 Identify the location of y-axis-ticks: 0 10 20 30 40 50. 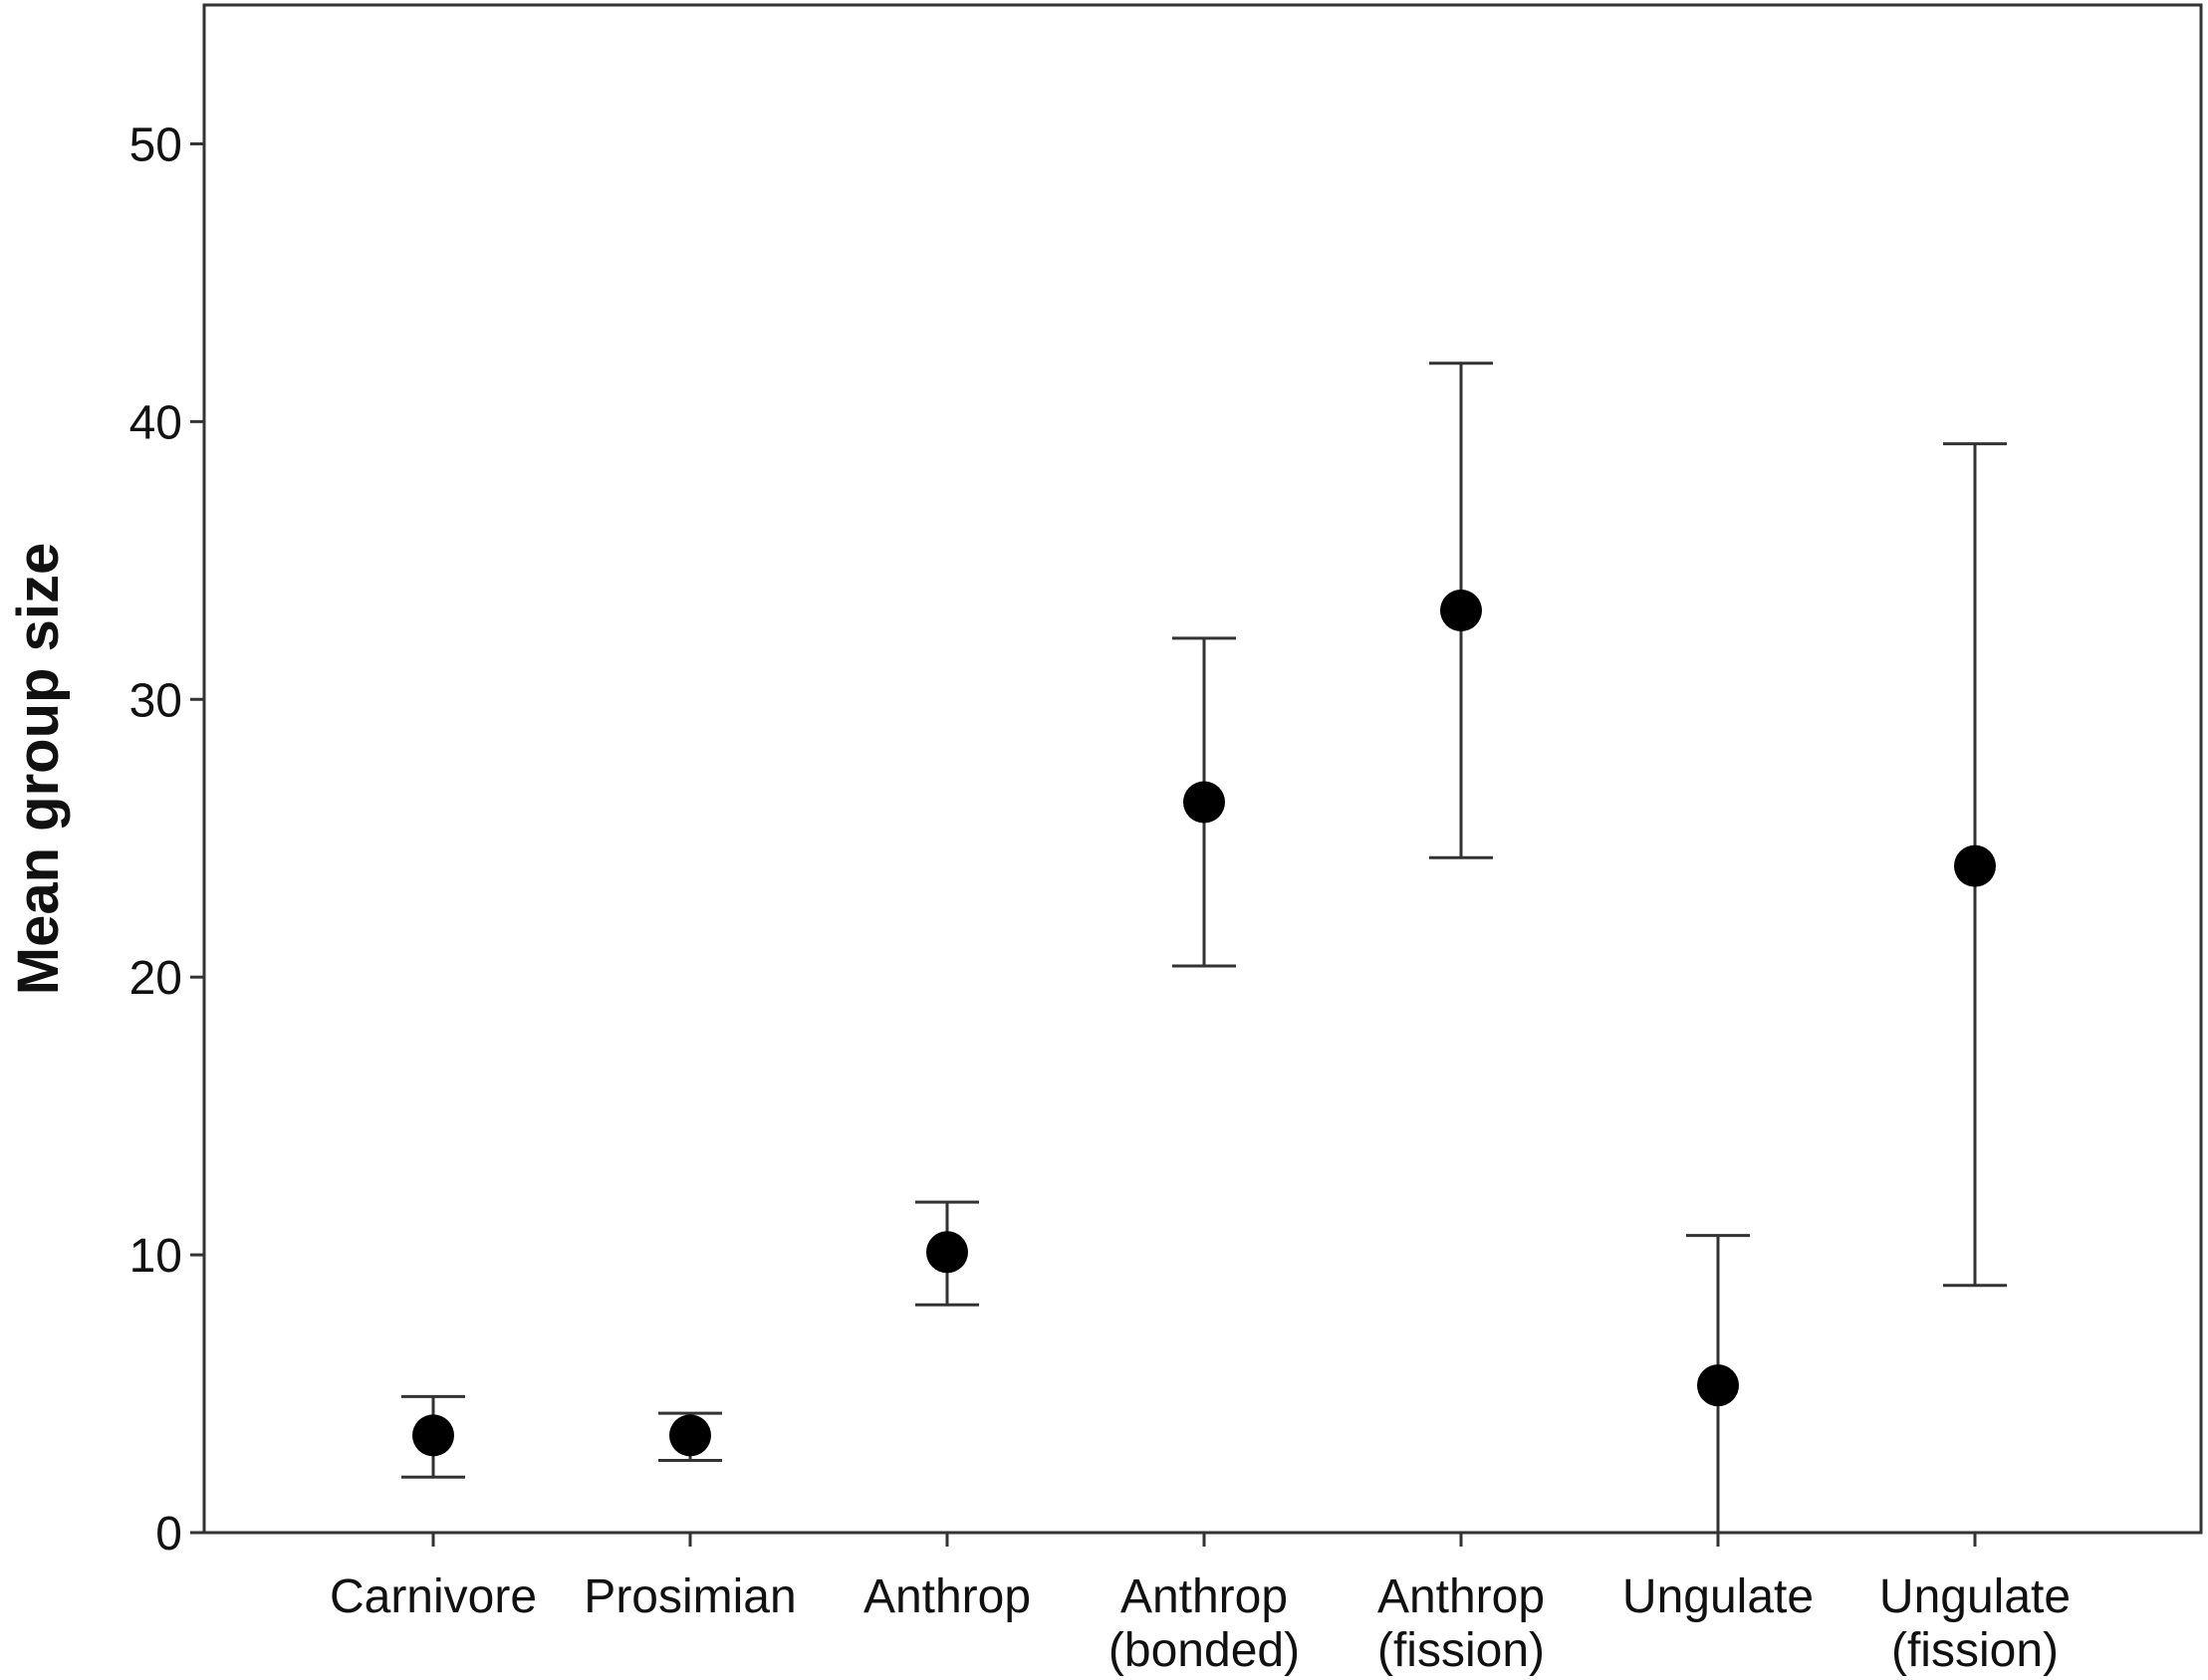
(166, 839).